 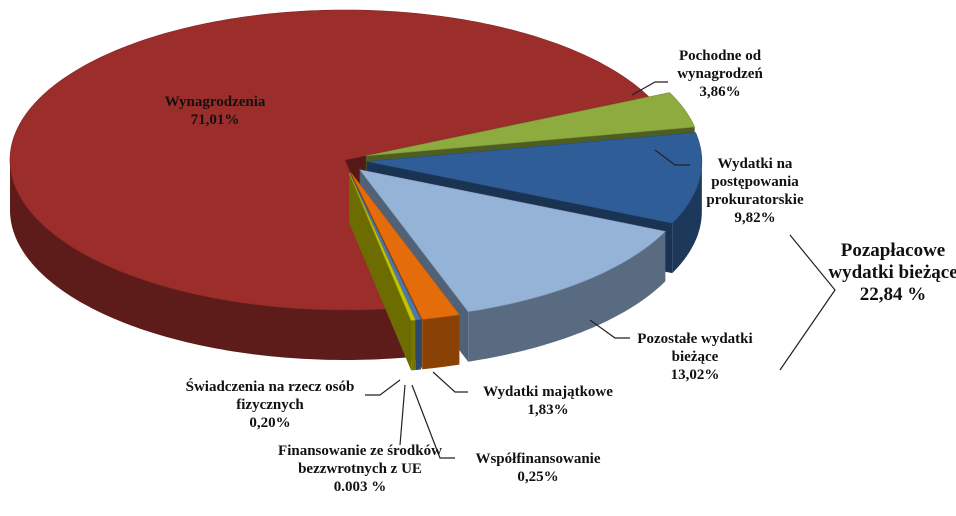 I want to click on category-name: Świadczenia na rzecz osób fizycznych, so click(x=270, y=396).